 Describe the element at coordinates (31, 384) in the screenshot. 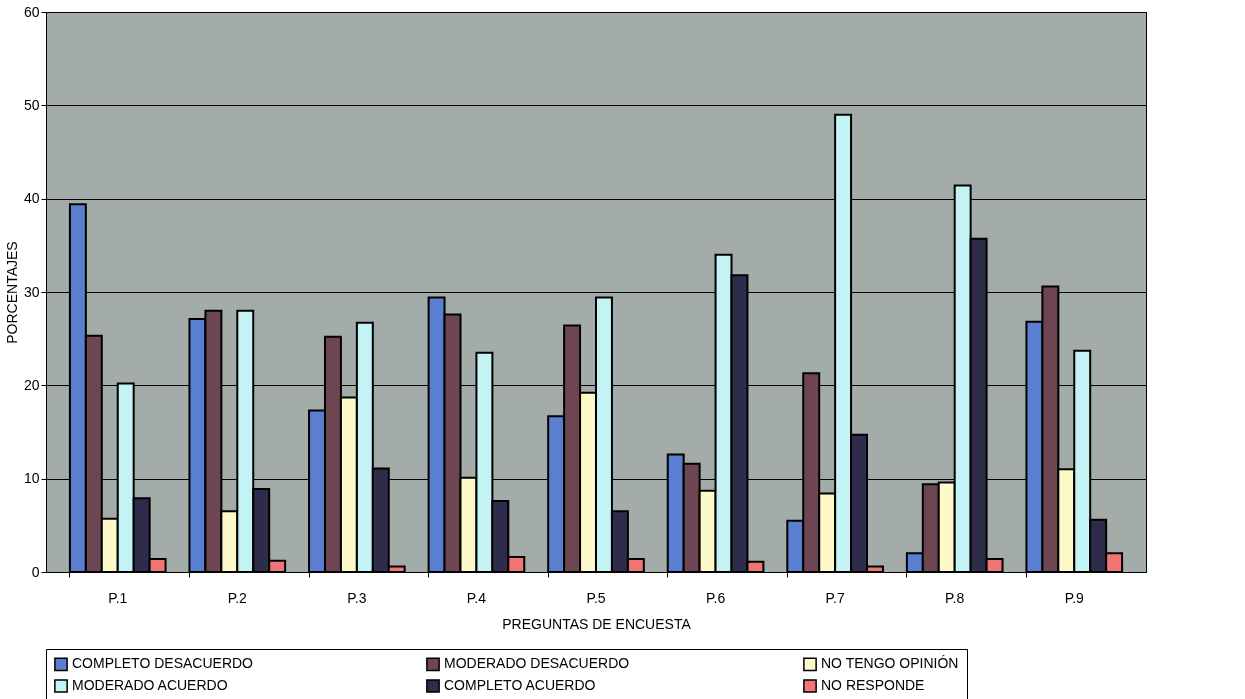

I see `y-tick-label: 20` at that location.